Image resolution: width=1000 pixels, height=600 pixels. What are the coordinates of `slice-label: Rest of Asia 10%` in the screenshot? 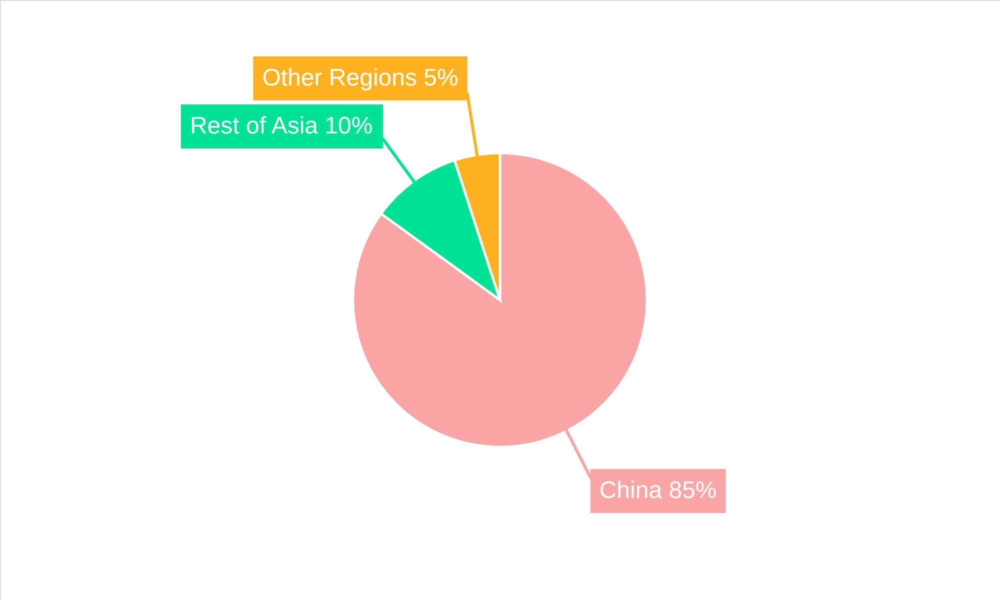 It's located at (281, 126).